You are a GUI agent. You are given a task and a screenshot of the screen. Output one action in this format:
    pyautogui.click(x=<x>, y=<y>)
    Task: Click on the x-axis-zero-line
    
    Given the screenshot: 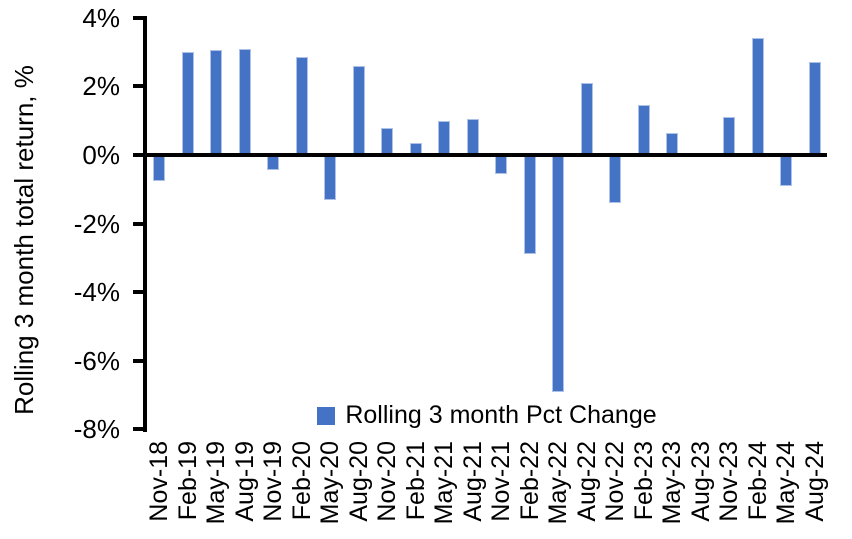 What is the action you would take?
    pyautogui.click(x=485, y=155)
    